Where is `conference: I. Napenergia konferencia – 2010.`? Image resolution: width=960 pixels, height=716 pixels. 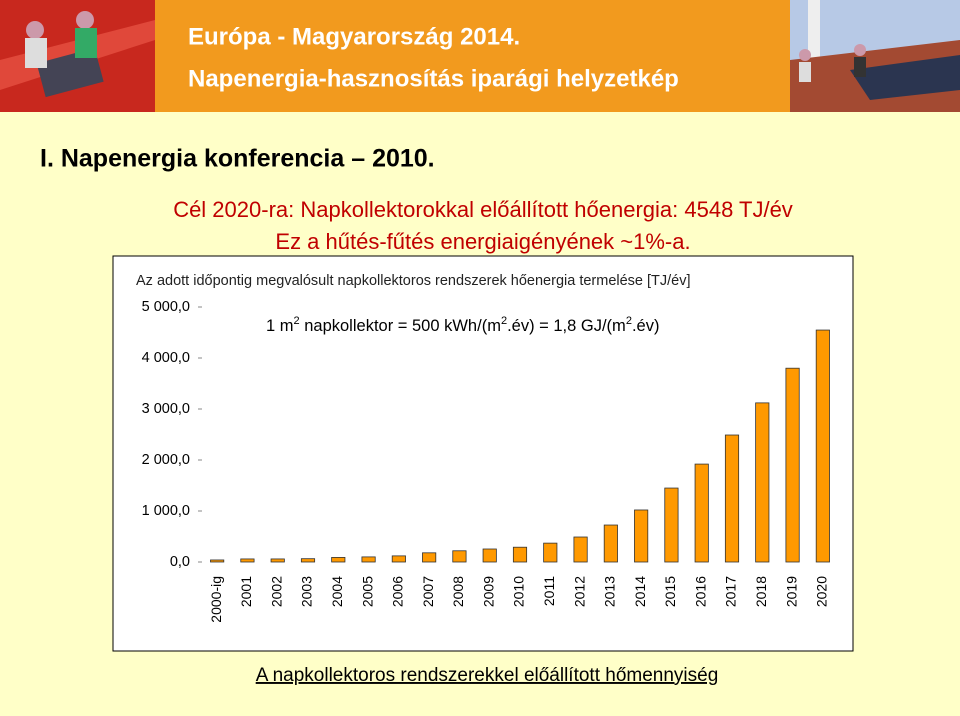 conference: I. Napenergia konferencia – 2010. is located at coordinates (237, 159).